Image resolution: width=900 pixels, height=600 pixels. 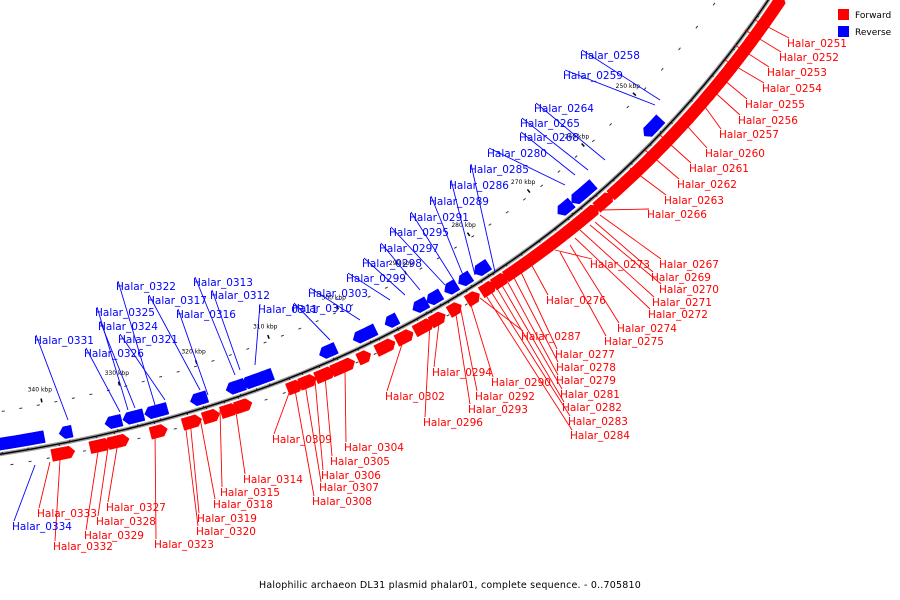 What do you see at coordinates (590, 395) in the screenshot?
I see `forward-gene-label: Halar_0281` at bounding box center [590, 395].